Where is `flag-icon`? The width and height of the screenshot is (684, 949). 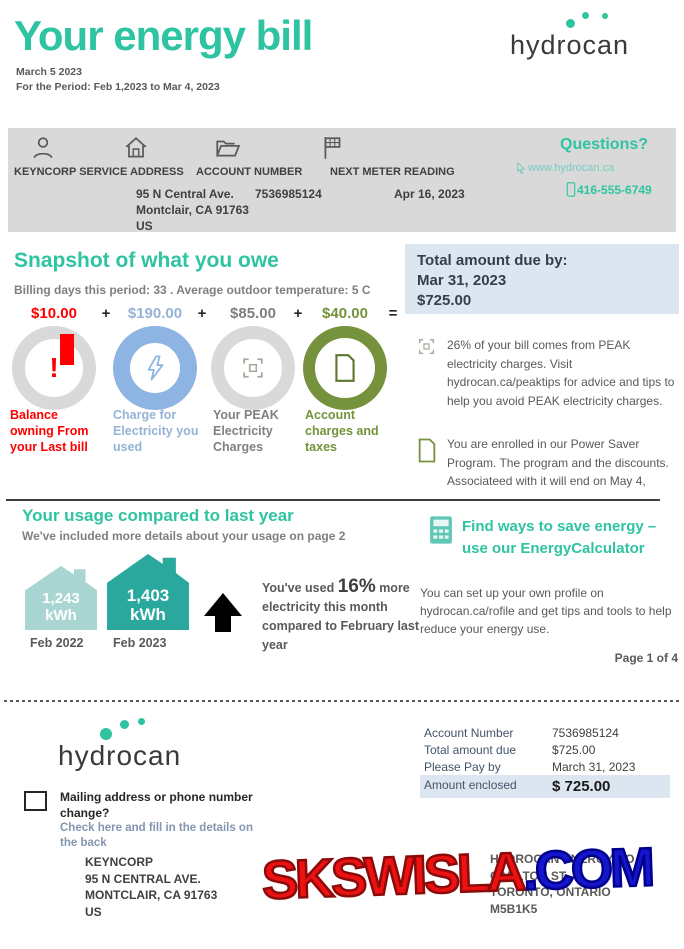 flag-icon is located at coordinates (333, 148).